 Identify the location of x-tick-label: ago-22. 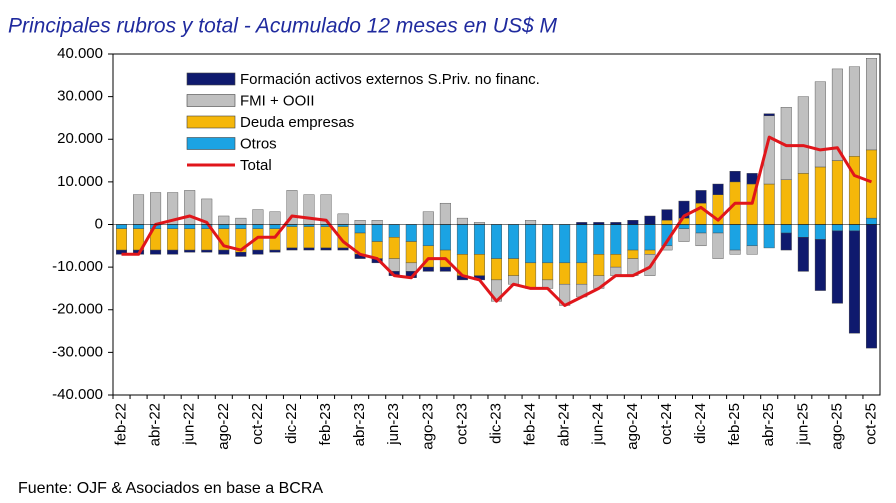
(223, 426).